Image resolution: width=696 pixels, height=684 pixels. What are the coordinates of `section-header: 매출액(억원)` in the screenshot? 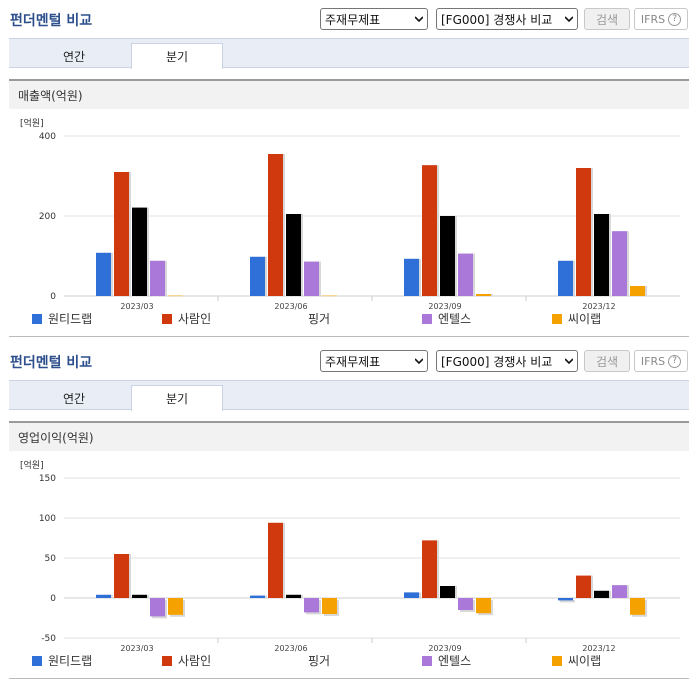 It's located at (349, 94).